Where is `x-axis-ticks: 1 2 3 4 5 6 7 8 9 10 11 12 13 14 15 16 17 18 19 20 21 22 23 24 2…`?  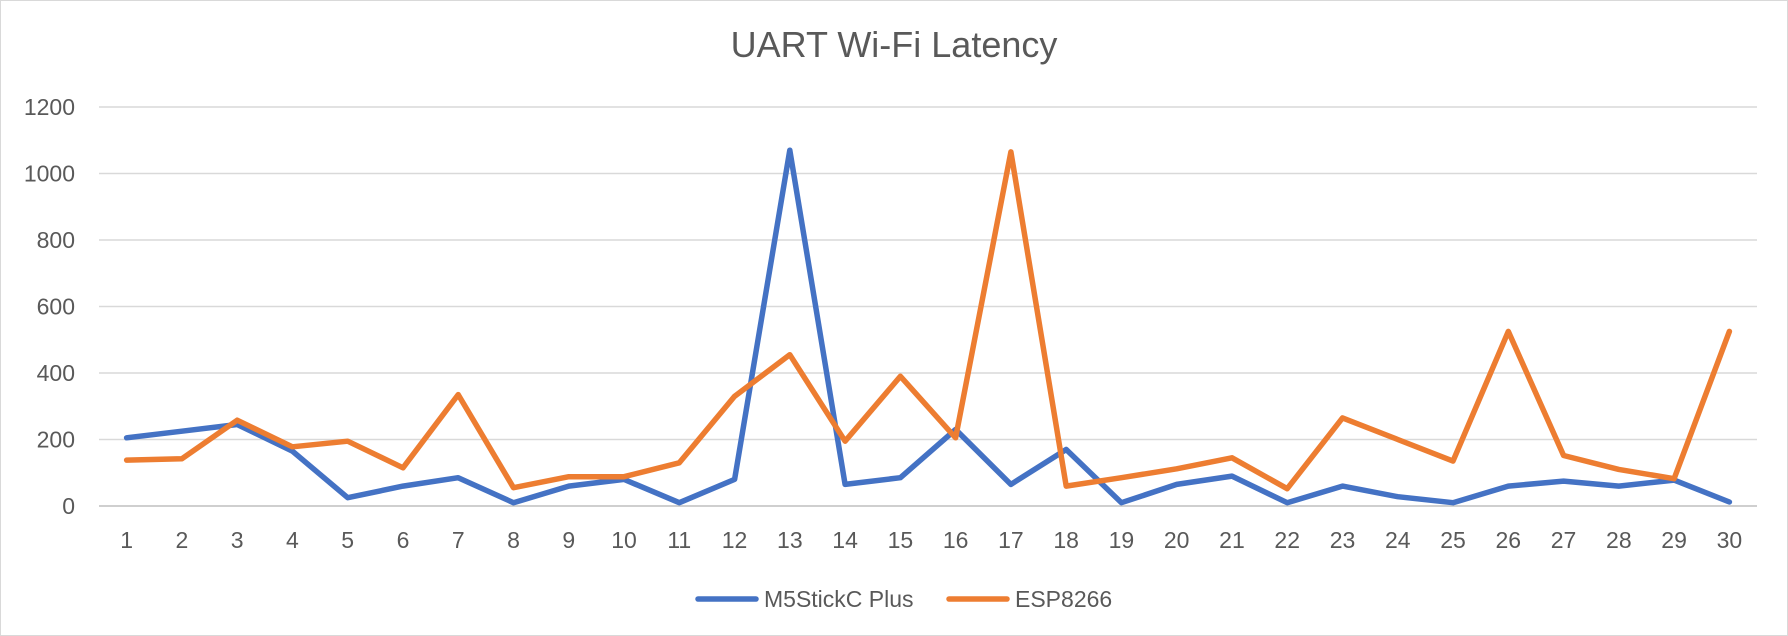 x-axis-ticks: 1 2 3 4 5 6 7 8 9 10 11 12 13 14 15 16 17 18 19 20 21 22 23 24 2… is located at coordinates (931, 540).